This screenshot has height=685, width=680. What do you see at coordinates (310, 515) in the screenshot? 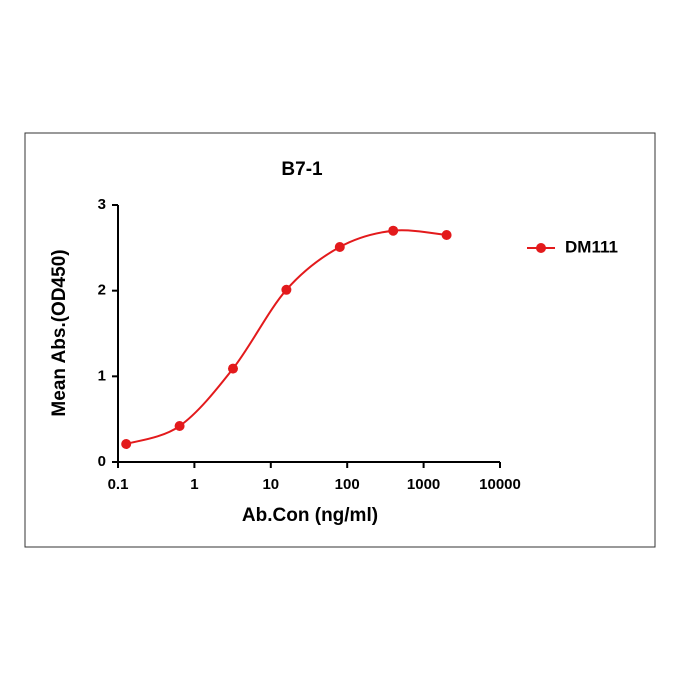
I see `x-axis-label: Ab.Con (ng/ml)` at bounding box center [310, 515].